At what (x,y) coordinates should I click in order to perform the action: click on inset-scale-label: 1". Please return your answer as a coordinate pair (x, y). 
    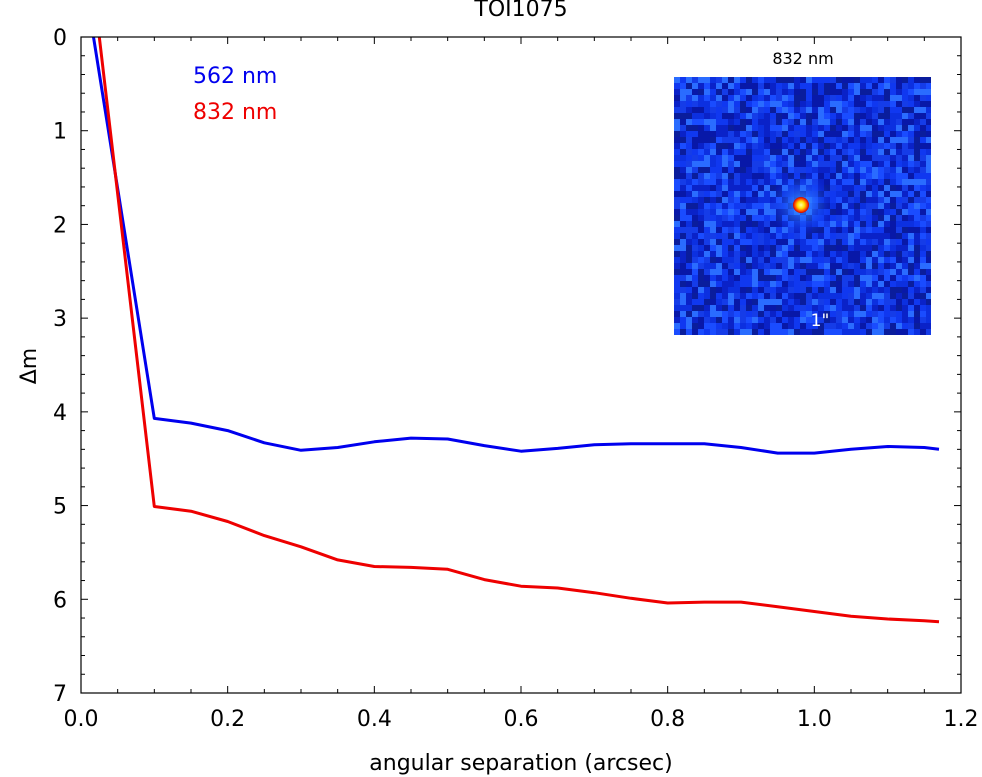
    Looking at the image, I should click on (820, 321).